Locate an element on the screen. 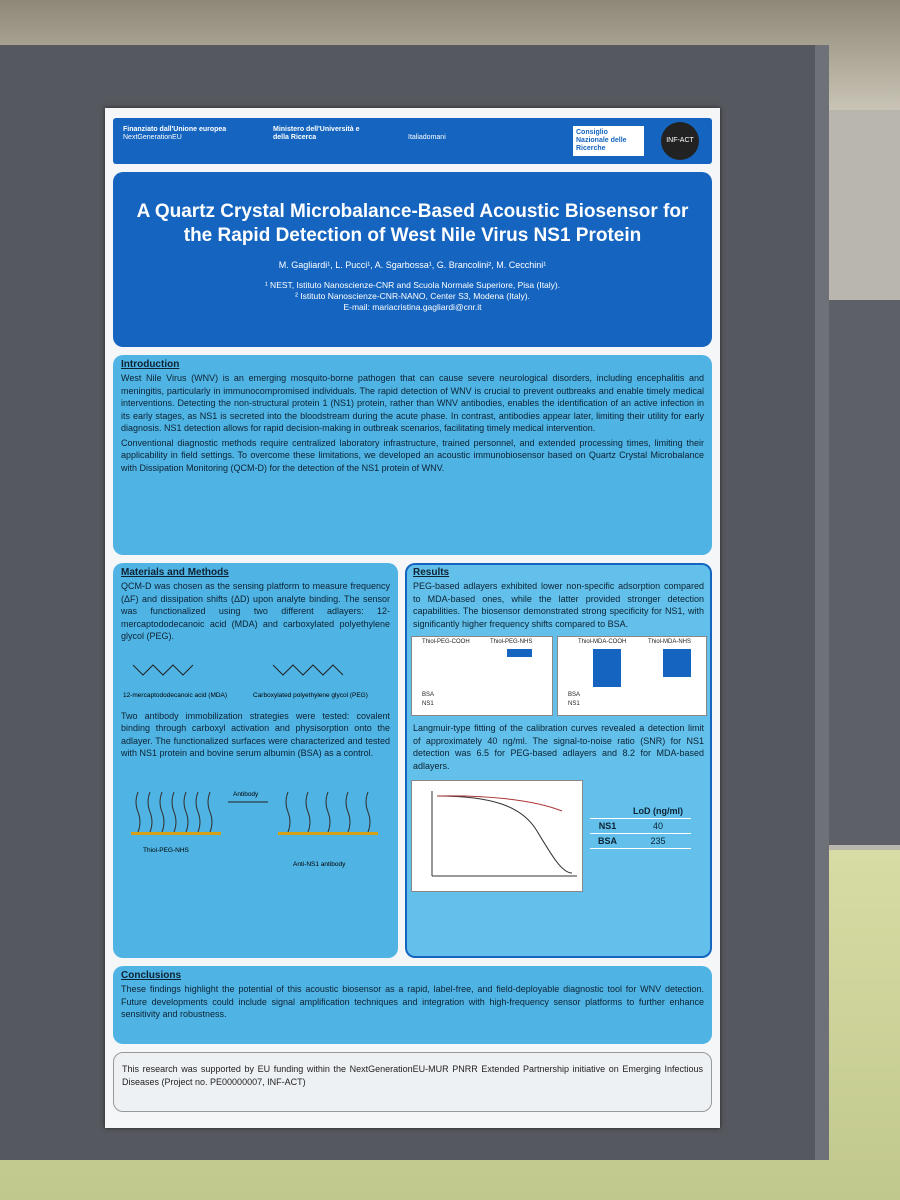 Image resolution: width=900 pixels, height=1200 pixels. email: E-mail: mariacristina.gagliardi@cnr.it is located at coordinates (412, 307).